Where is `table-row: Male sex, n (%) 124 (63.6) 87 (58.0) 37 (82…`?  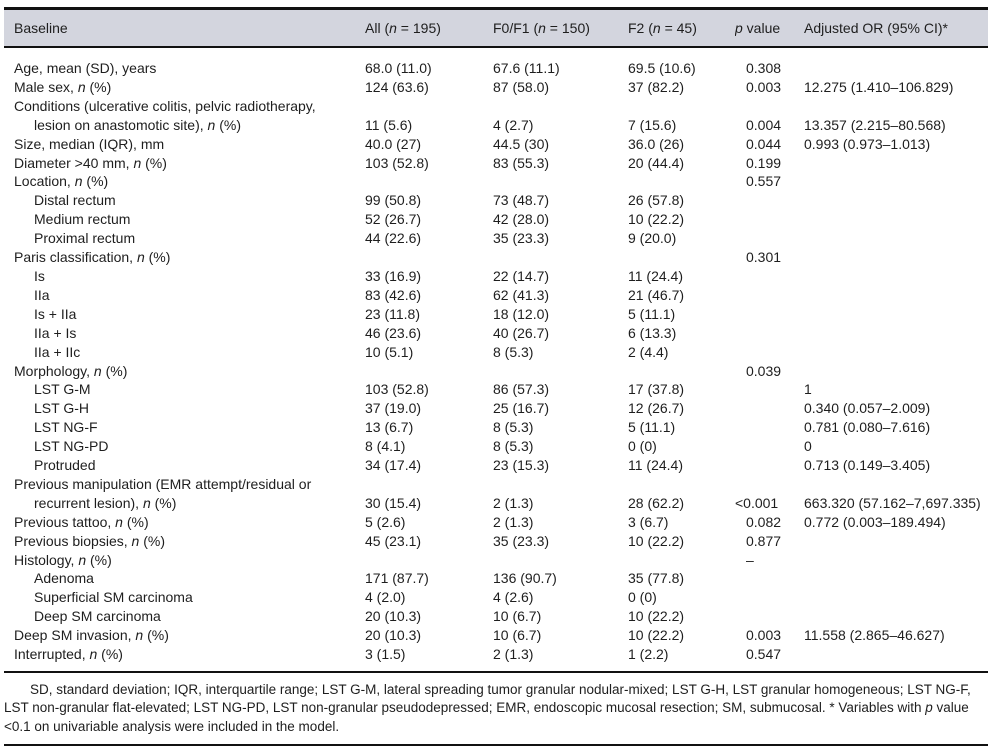
table-row: Male sex, n (%) 124 (63.6) 87 (58.0) 37 (82… is located at coordinates (496, 87).